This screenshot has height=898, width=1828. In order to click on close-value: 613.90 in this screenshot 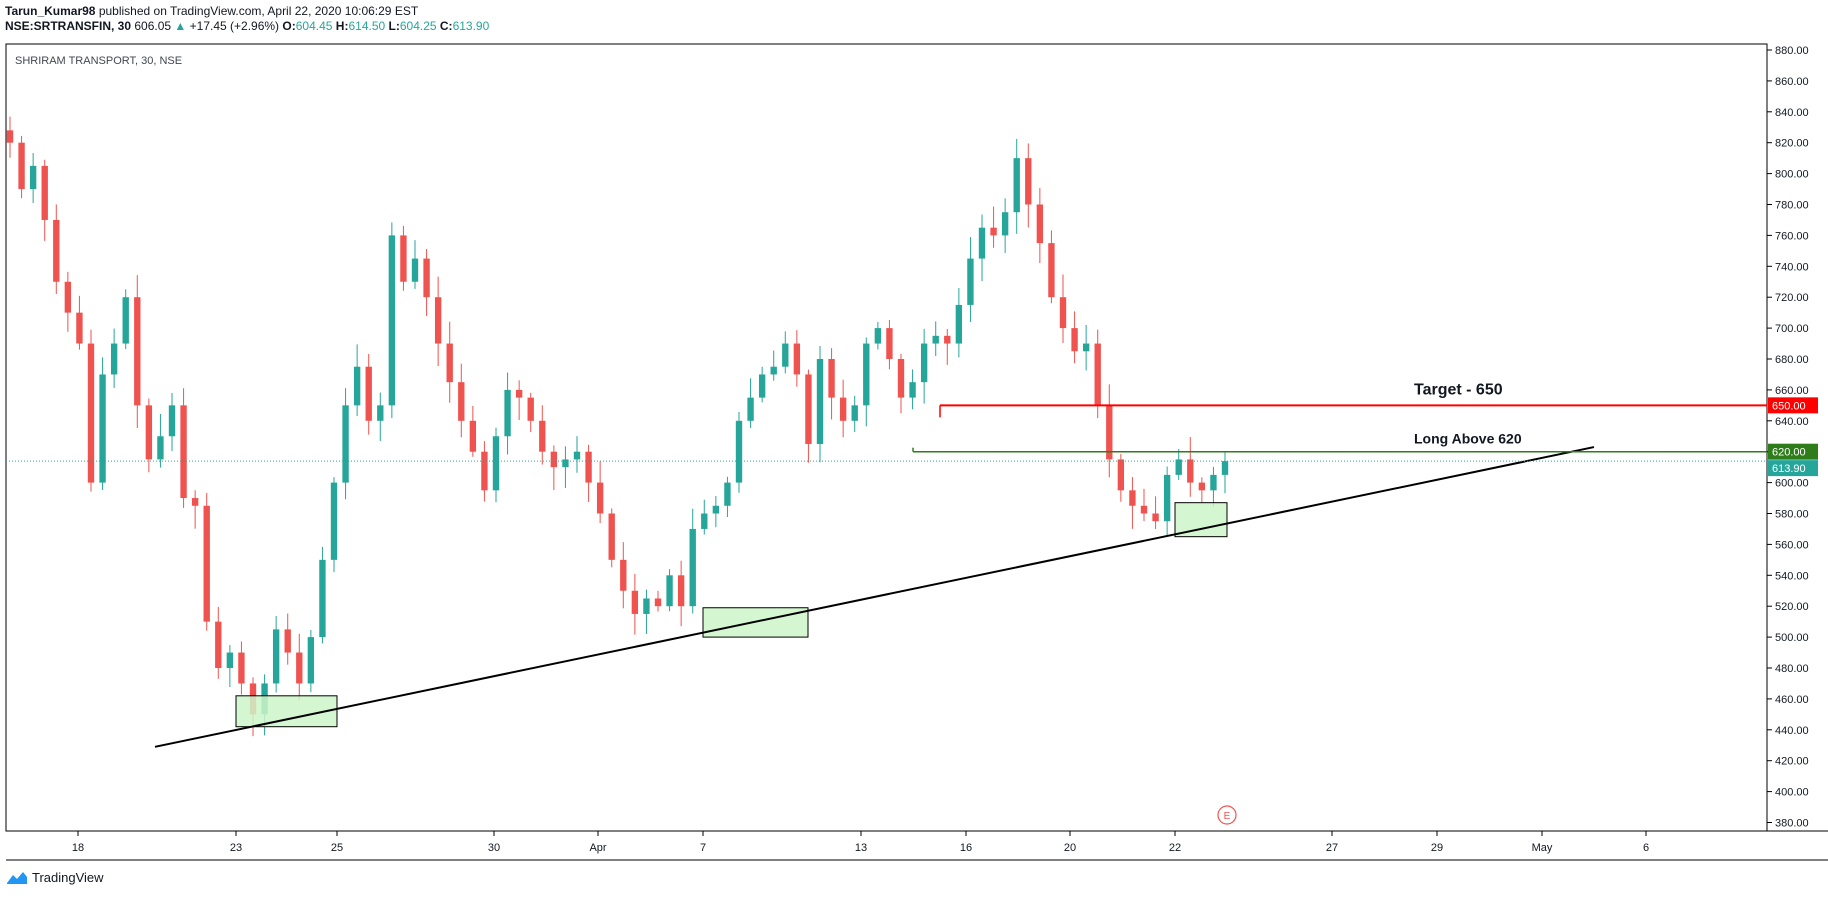, I will do `click(471, 26)`.